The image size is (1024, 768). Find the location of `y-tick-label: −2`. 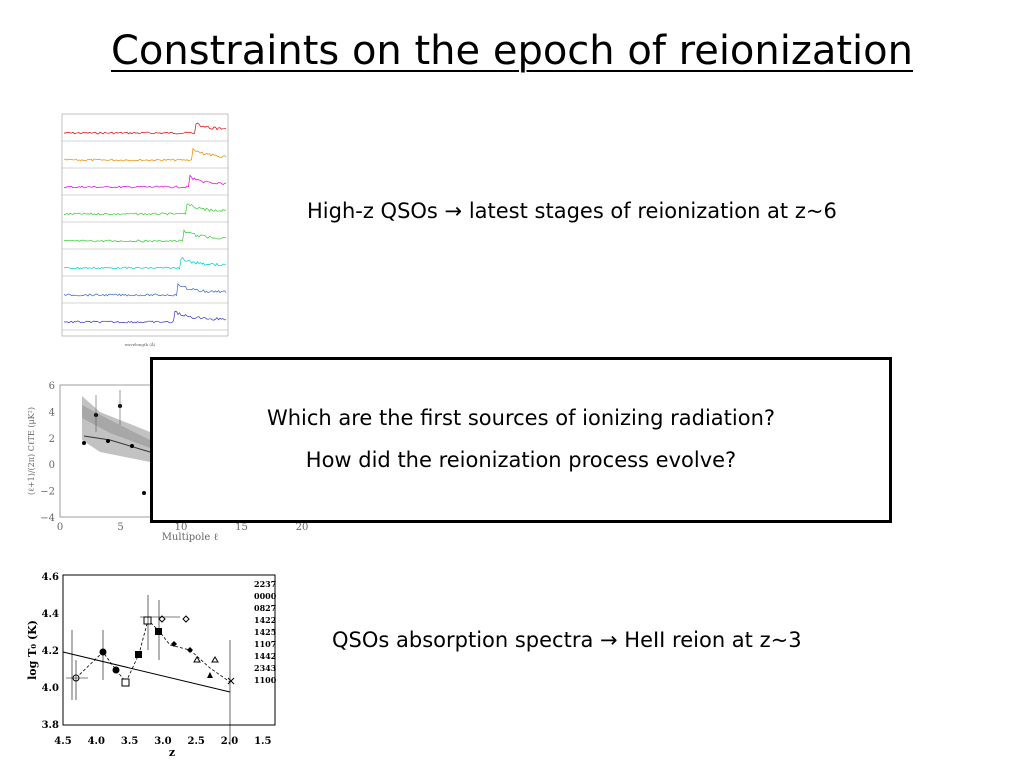

y-tick-label: −2 is located at coordinates (47, 492).